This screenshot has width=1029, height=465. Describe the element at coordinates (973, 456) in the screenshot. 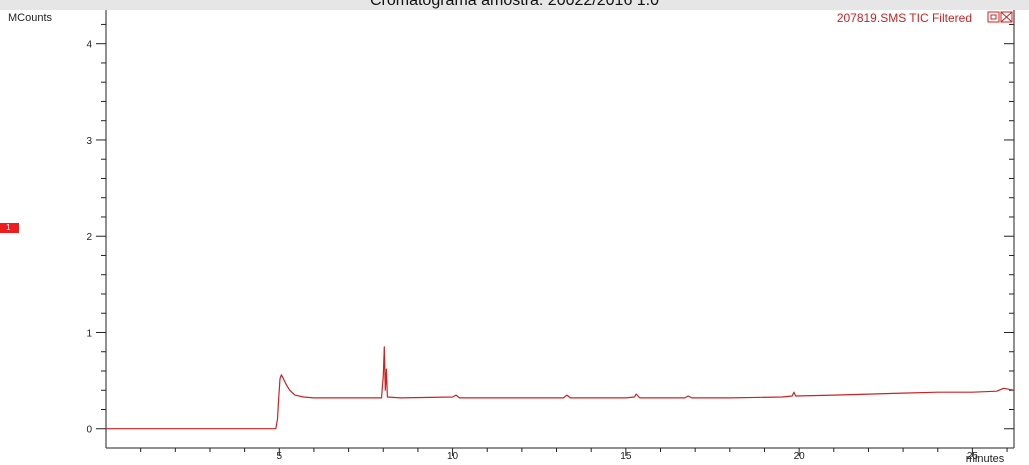

I see `x-tick-label: 25` at that location.